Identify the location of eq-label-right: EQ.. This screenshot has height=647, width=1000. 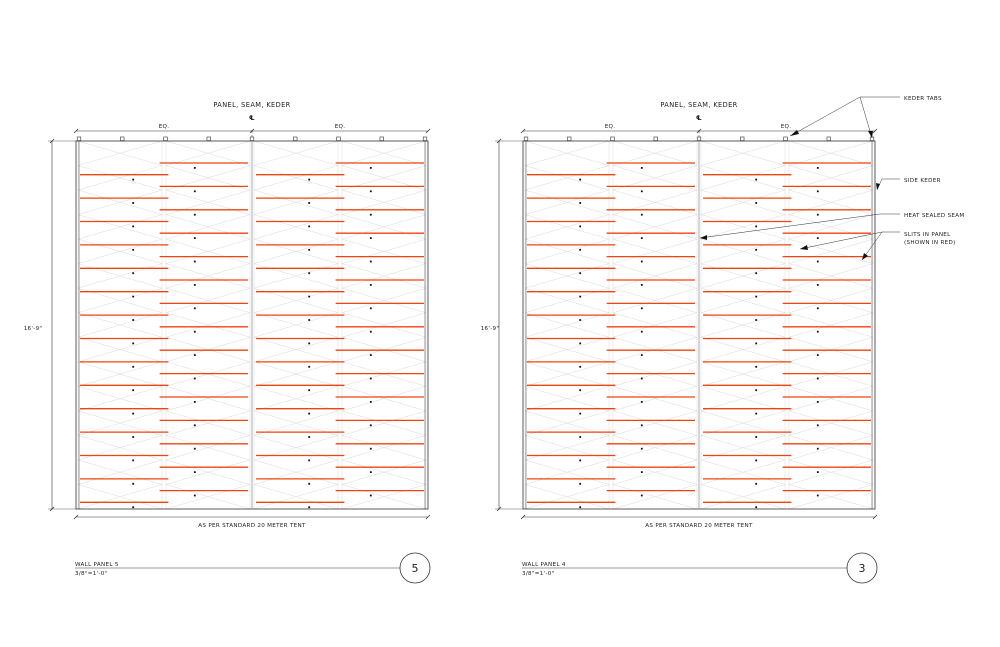
(786, 127).